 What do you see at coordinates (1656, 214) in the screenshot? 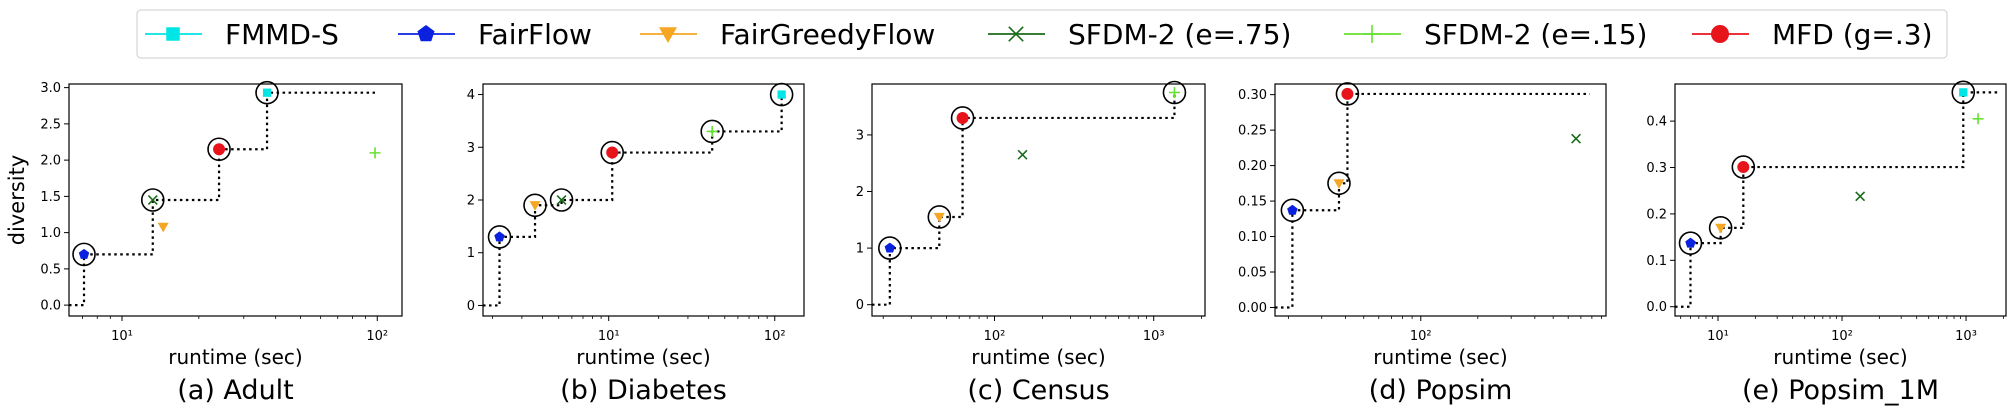
I see `y-tick-label: 0.2` at bounding box center [1656, 214].